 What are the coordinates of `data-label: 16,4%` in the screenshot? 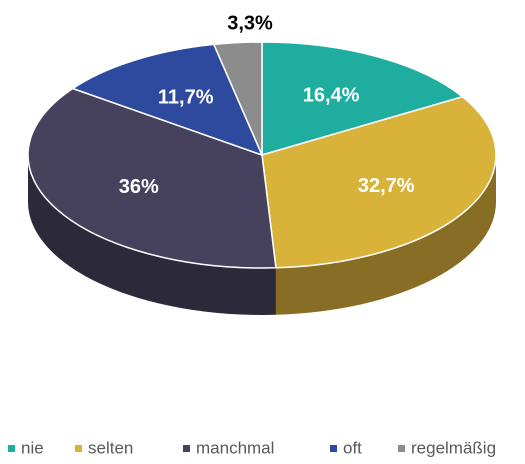 It's located at (331, 95).